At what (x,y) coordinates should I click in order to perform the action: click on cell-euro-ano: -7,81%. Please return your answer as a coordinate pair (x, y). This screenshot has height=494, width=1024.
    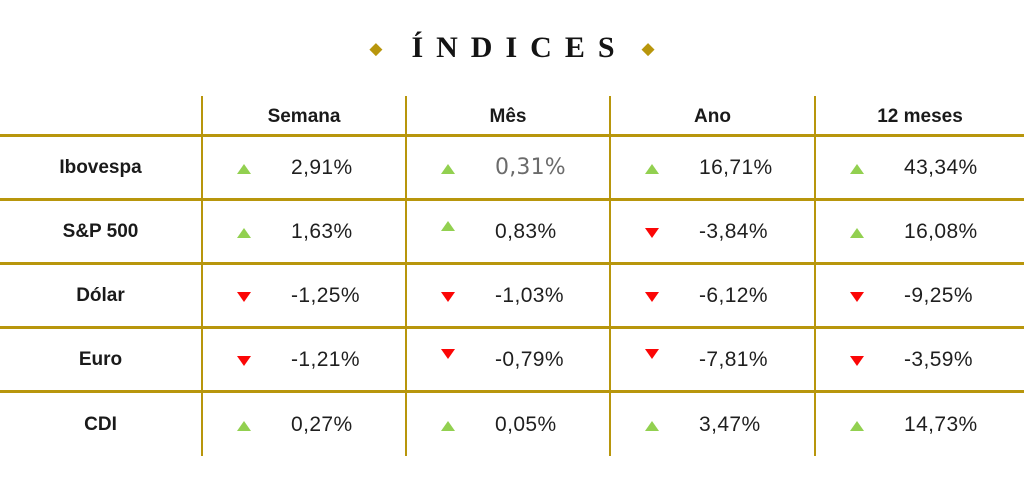
    Looking at the image, I should click on (713, 361).